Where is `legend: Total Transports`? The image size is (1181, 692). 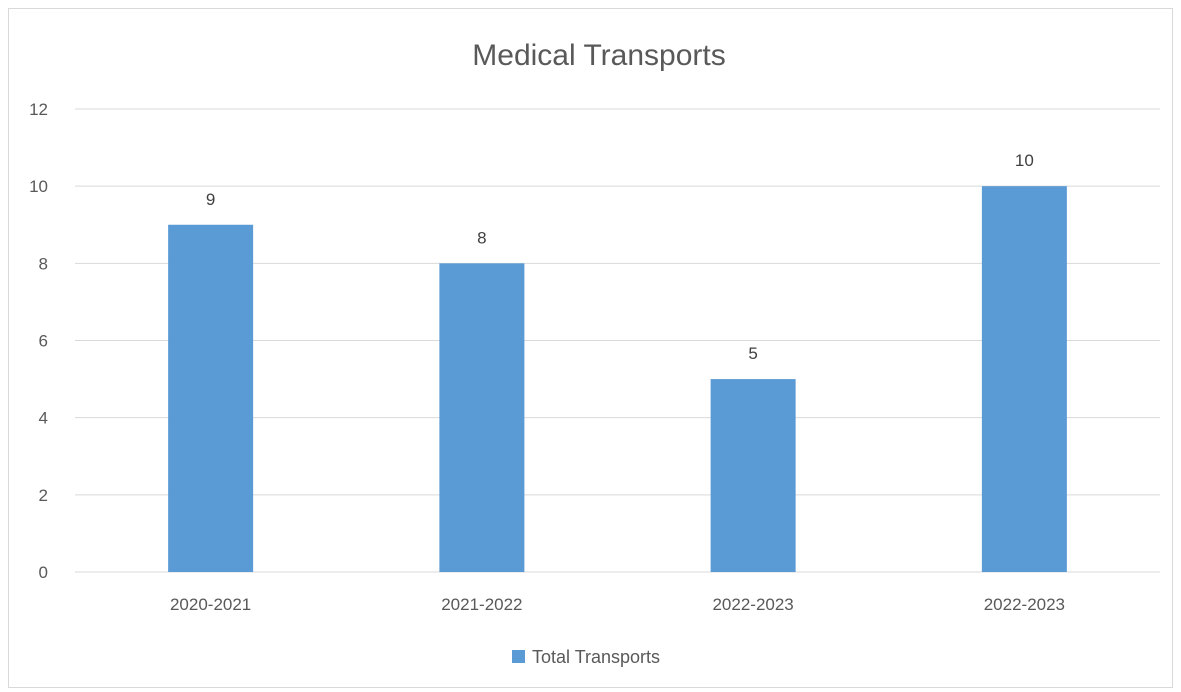
legend: Total Transports is located at coordinates (586, 657).